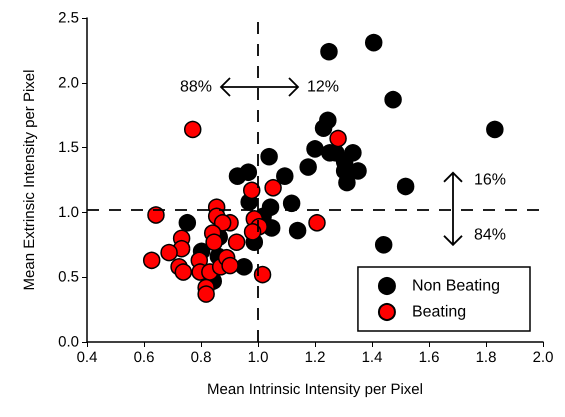 This screenshot has width=565, height=417. I want to click on y-tick-label: 2.0, so click(68, 83).